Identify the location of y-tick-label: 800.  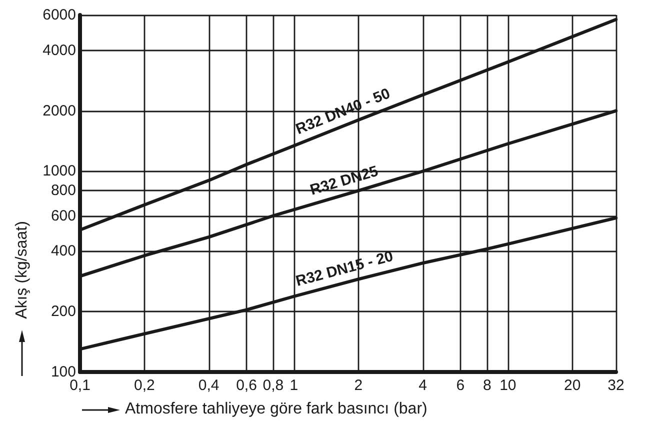
(63, 191).